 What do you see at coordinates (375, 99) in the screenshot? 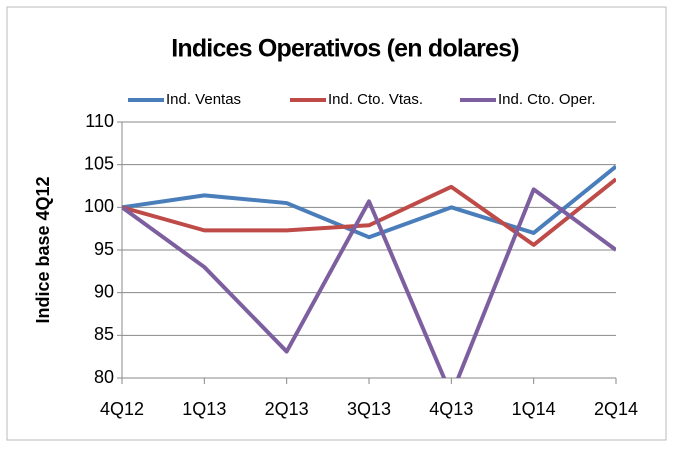
I see `legend-label: Ind. Cto. Vtas.` at bounding box center [375, 99].